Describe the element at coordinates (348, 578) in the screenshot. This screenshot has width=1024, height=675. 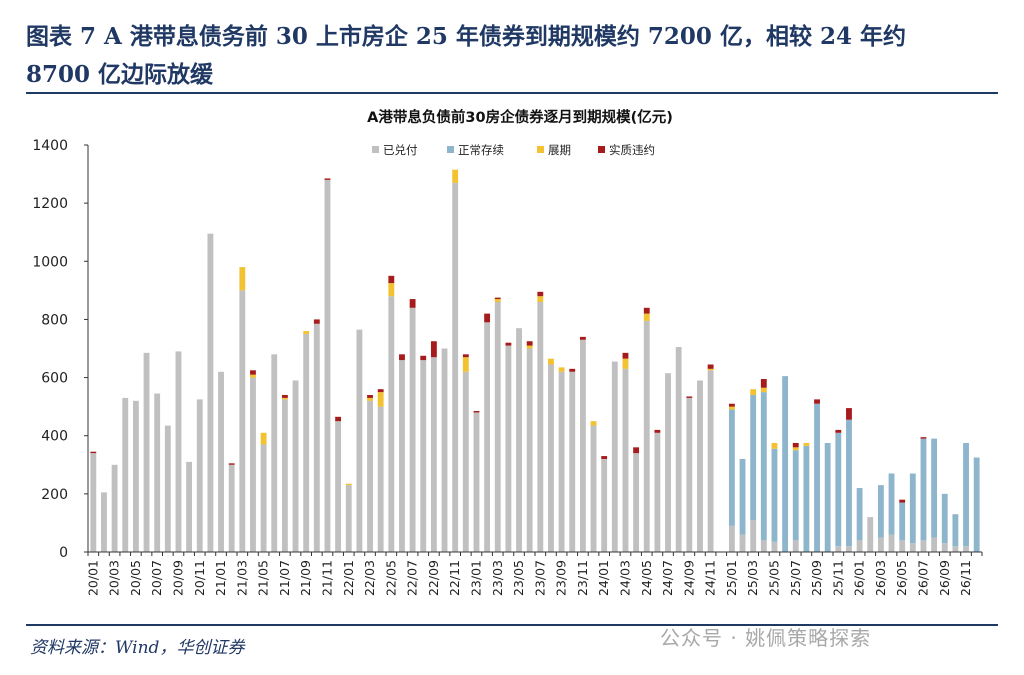
I see `x-tick-label: 22/01` at that location.